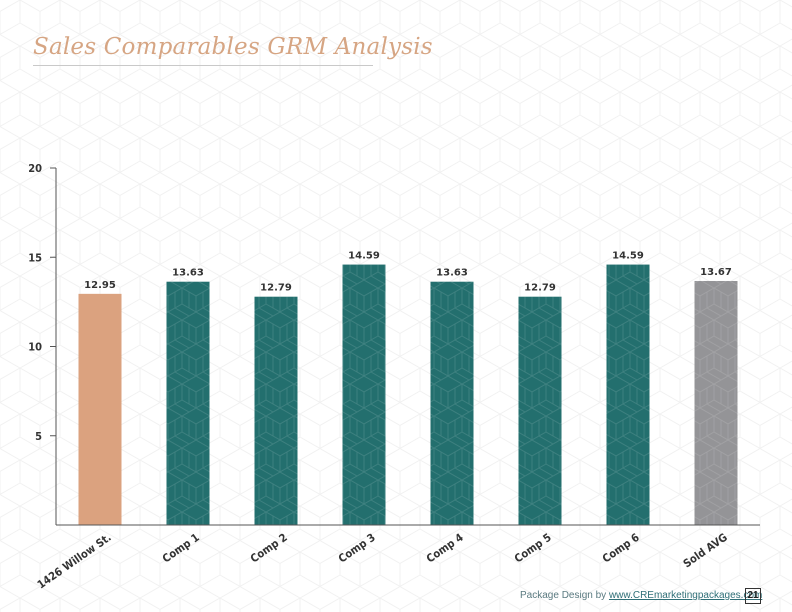  I want to click on x-tick-label: 1426 Willow St., so click(74, 561).